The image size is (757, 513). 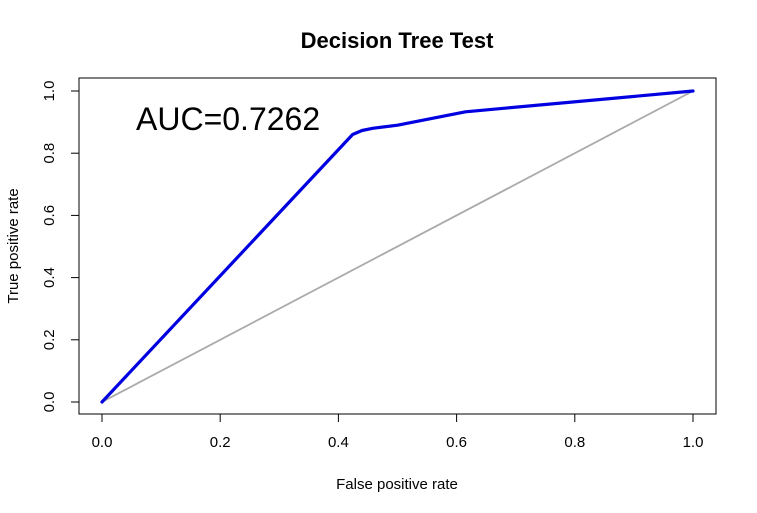 I want to click on x-tick-label: 0.4, so click(x=338, y=442).